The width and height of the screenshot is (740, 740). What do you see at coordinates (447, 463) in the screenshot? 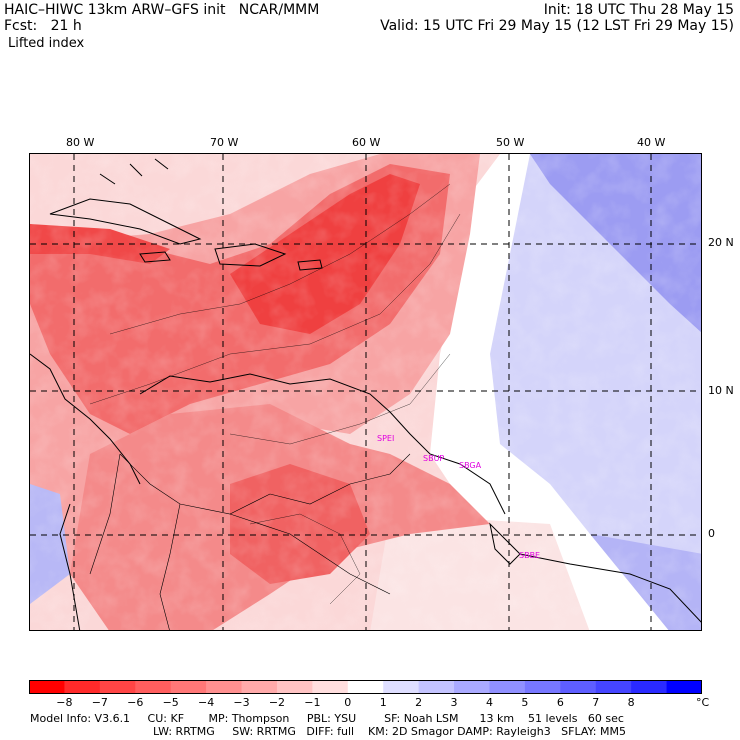
I see `guiana-coast` at bounding box center [447, 463].